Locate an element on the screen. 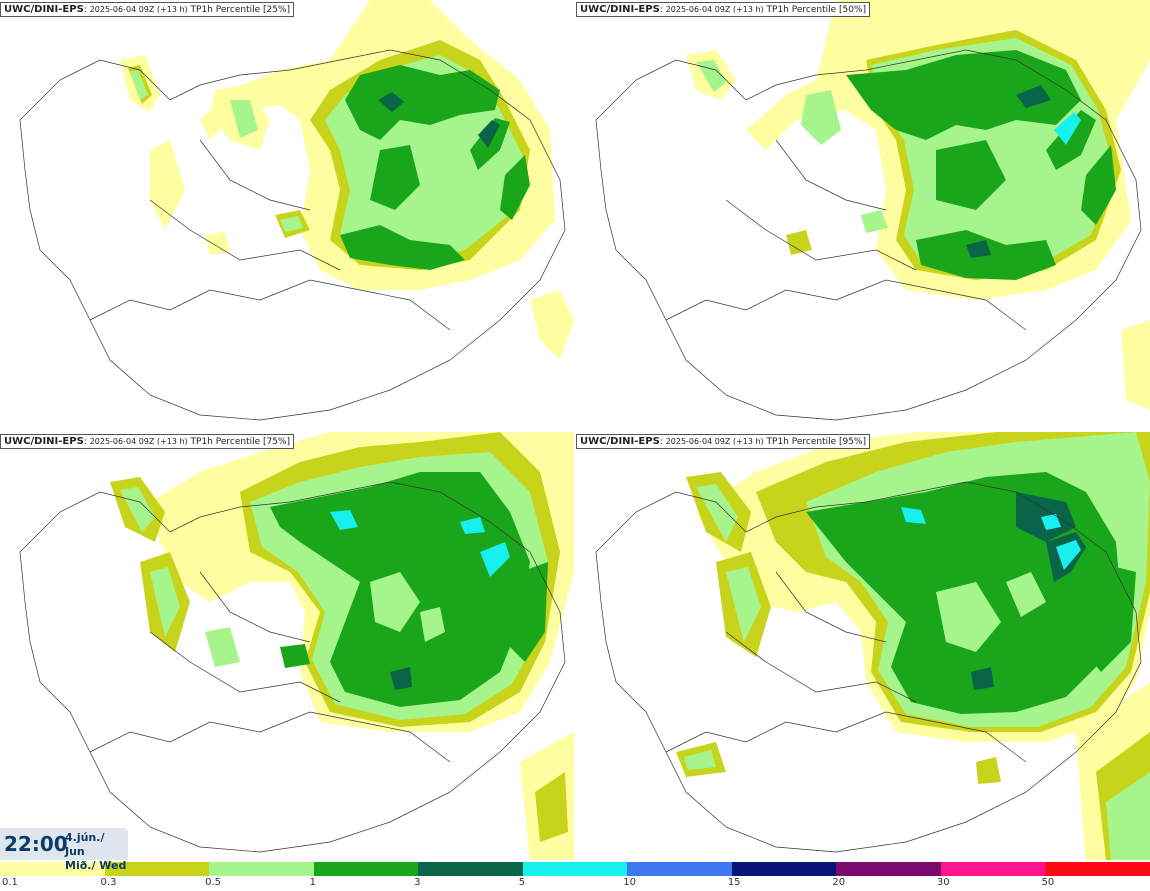 The height and width of the screenshot is (891, 1150). valid-time-box: 22:00 4.jún./ Jun Mið./ Wed is located at coordinates (64, 850).